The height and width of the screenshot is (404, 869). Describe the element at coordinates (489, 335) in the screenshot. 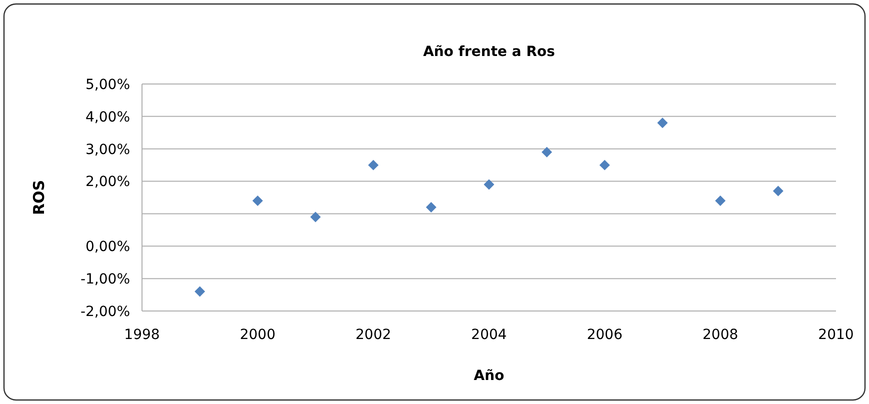

I see `x-tick-label: 2004` at that location.